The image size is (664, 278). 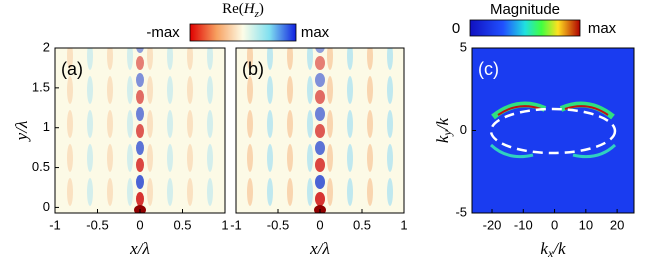 What do you see at coordinates (362, 224) in the screenshot?
I see `x-tick-label: 0.5` at bounding box center [362, 224].